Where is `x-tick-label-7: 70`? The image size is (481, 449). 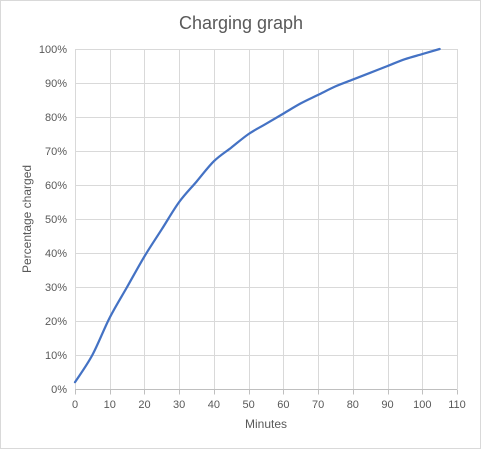
x-tick-label-7: 70 is located at coordinates (318, 405).